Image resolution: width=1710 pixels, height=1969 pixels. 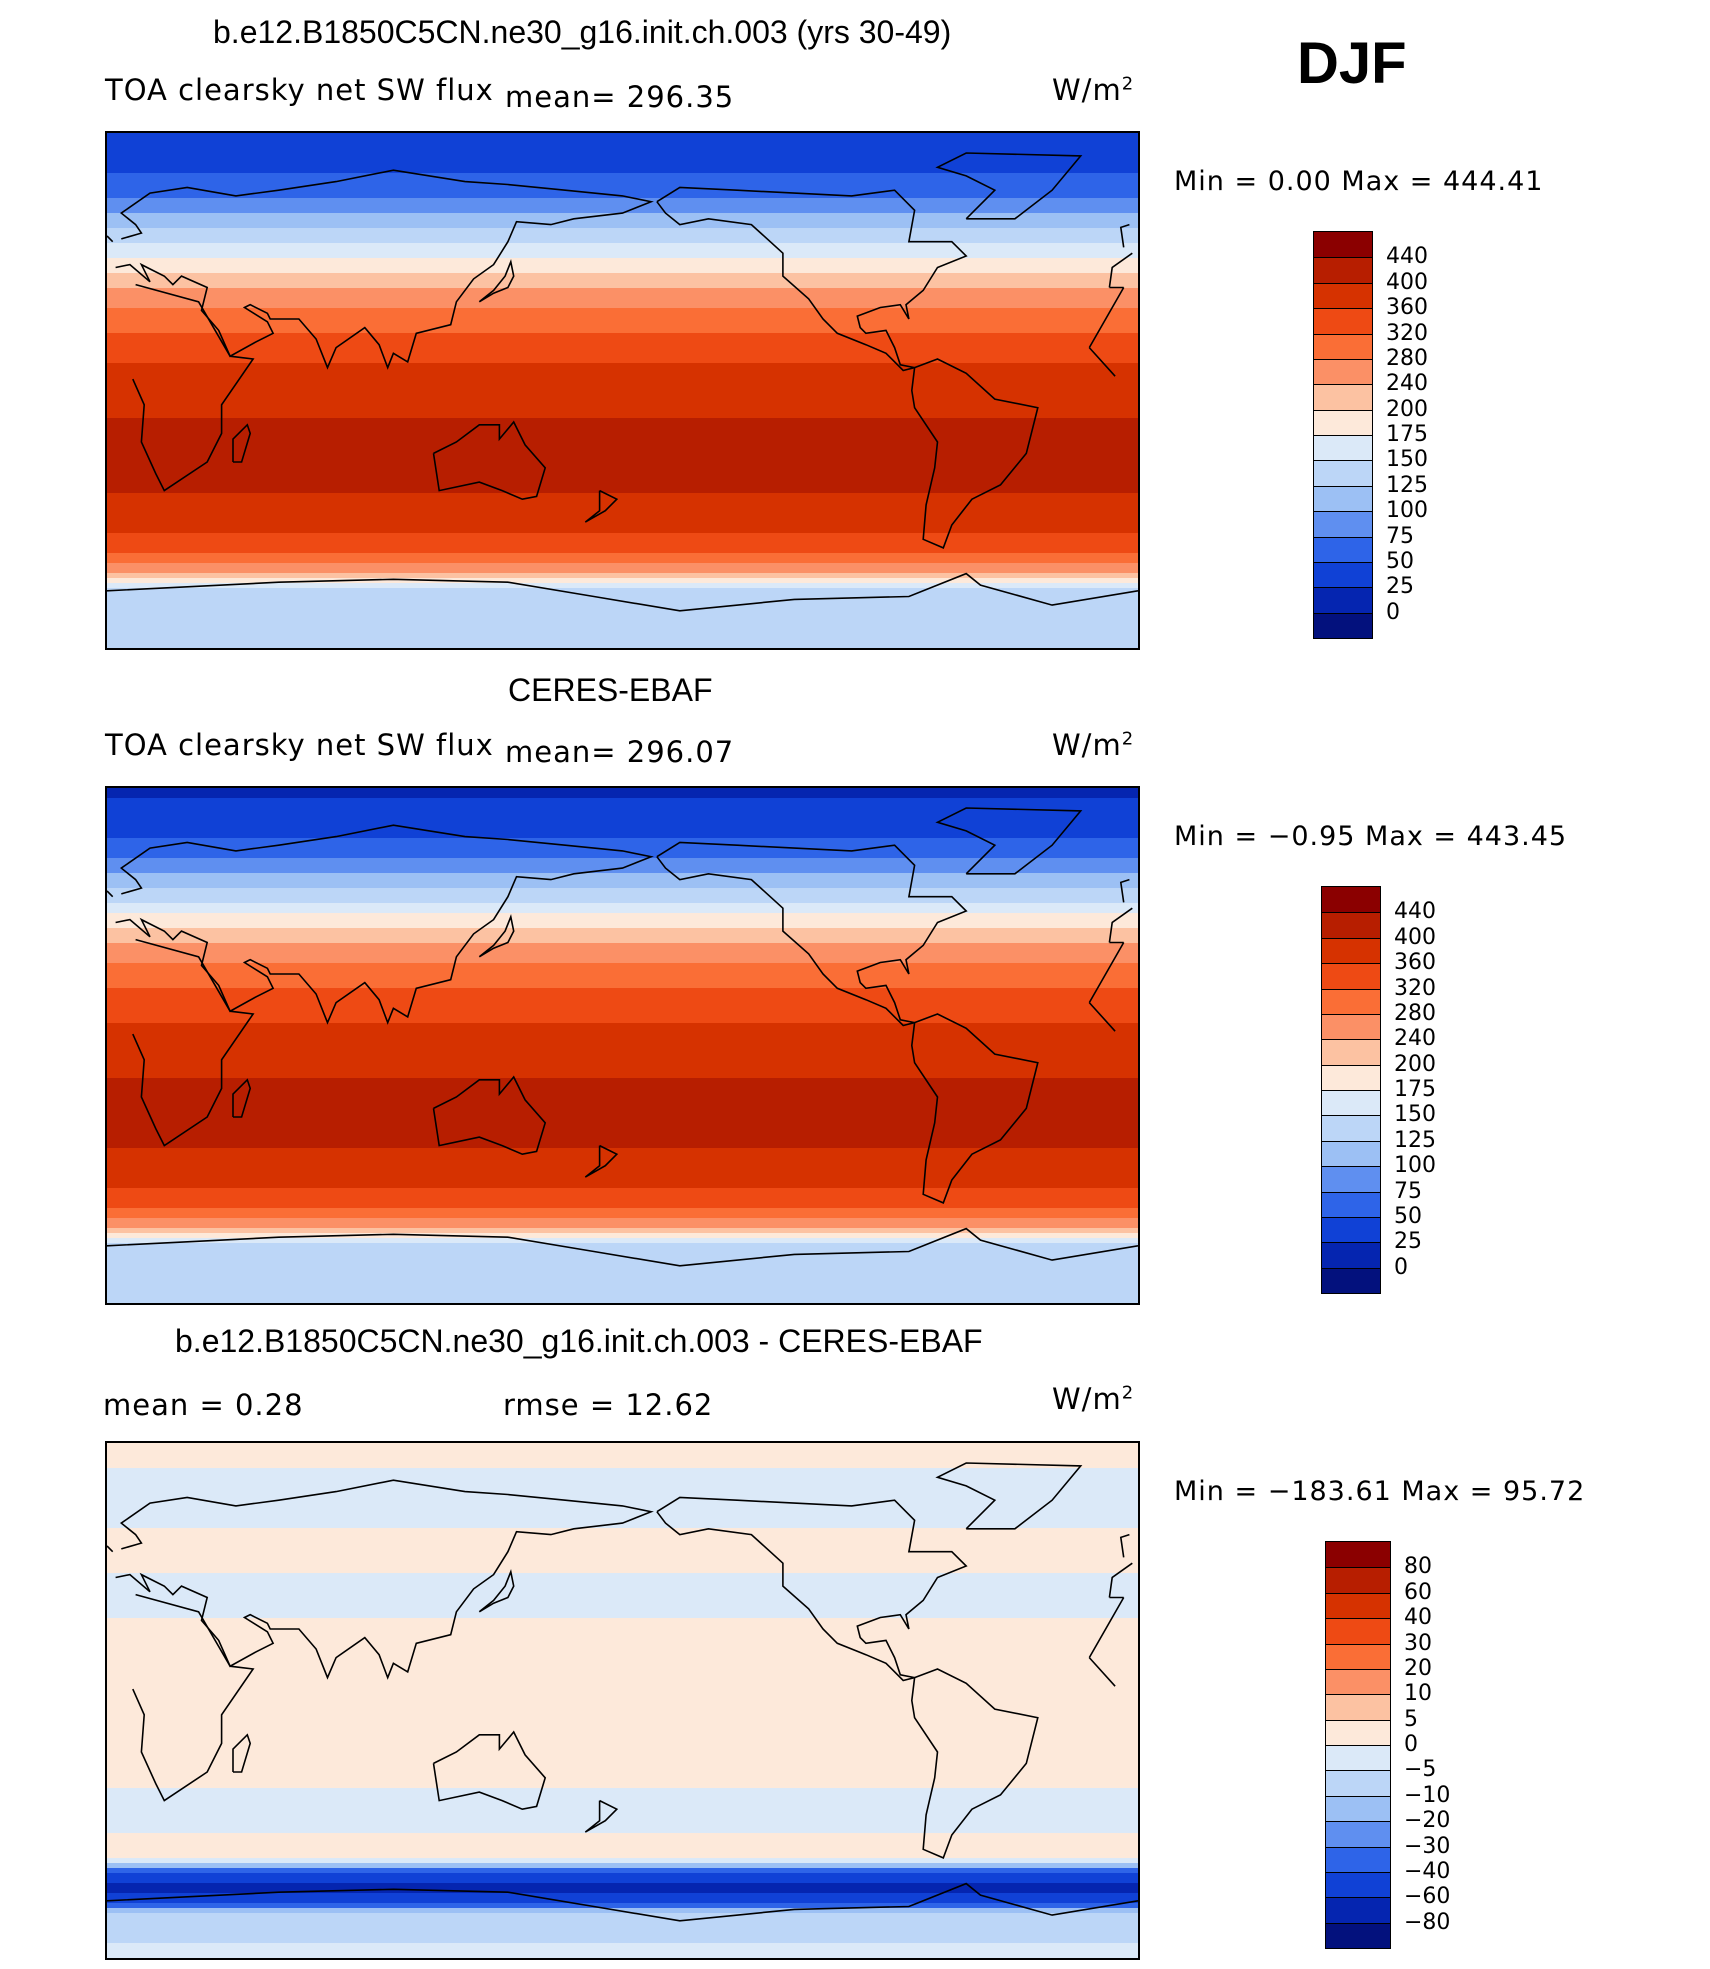 I want to click on panel2-minmax: Min = −0.95 Max = 443.45, so click(x=1371, y=836).